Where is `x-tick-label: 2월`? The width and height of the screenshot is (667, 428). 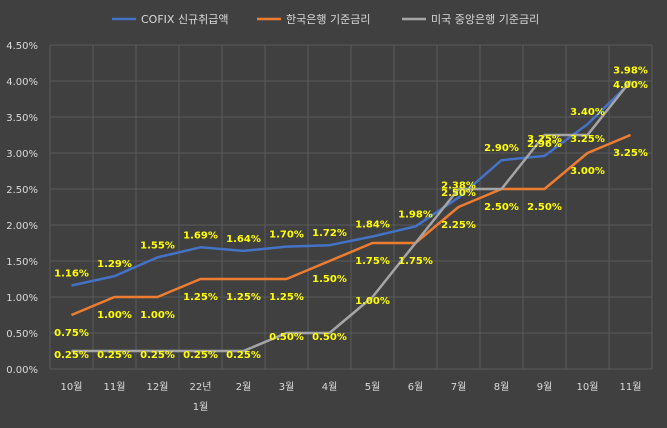 x-tick-label: 2월 is located at coordinates (244, 387).